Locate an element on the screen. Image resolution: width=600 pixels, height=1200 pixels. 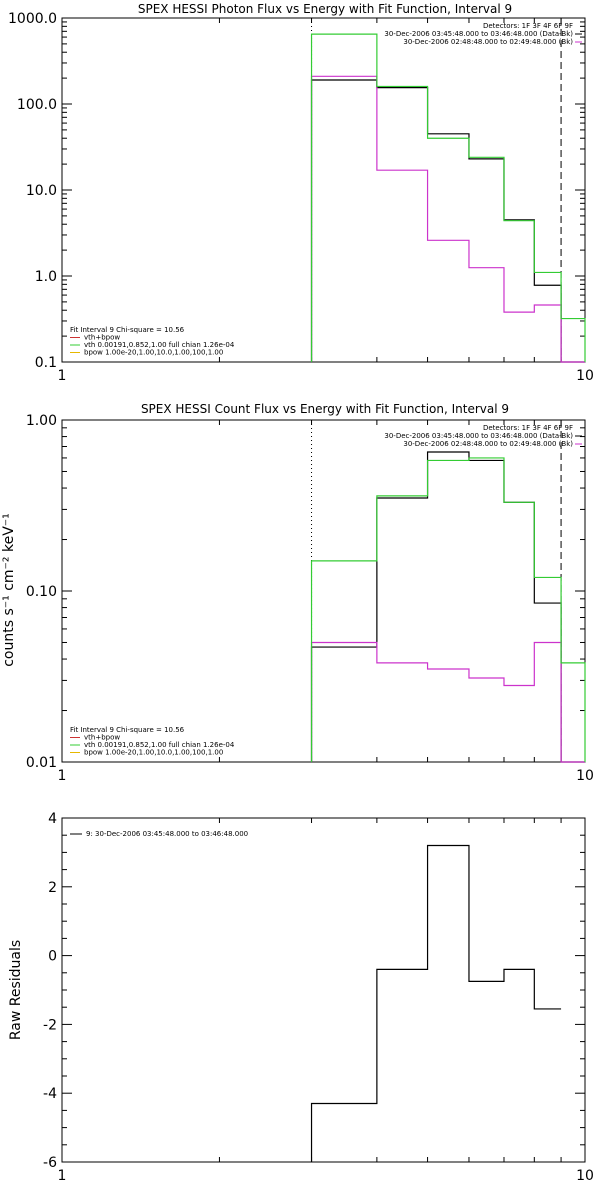
y-tick-label: 1.00 is located at coordinates (41, 421).